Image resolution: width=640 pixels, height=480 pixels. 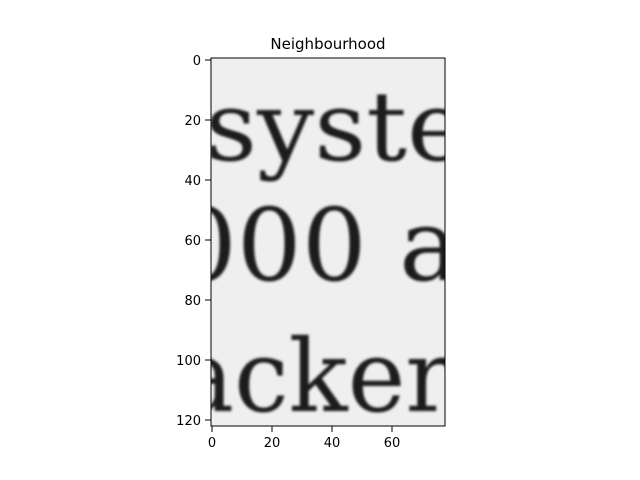 What do you see at coordinates (188, 361) in the screenshot?
I see `y-tick-label: 100` at bounding box center [188, 361].